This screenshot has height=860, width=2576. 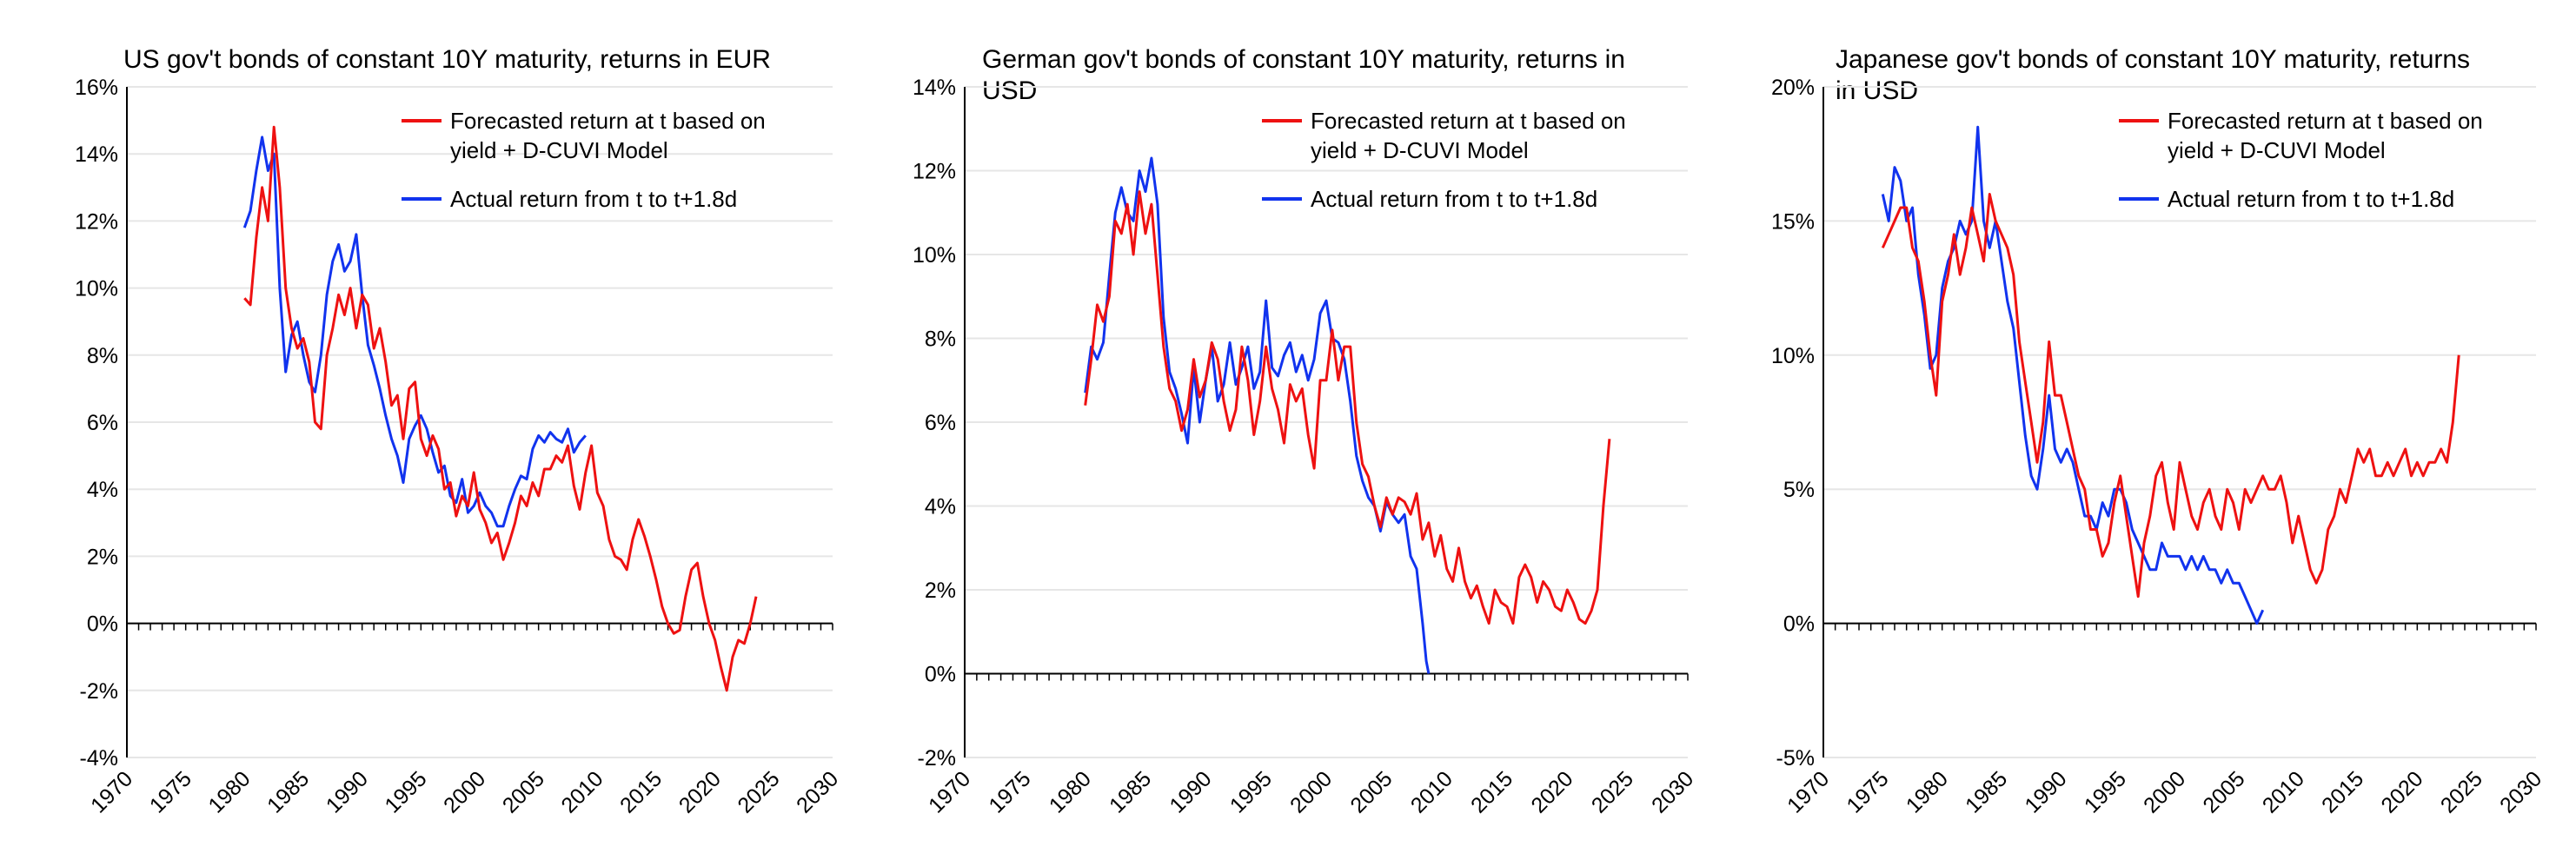 What do you see at coordinates (1877, 90) in the screenshot?
I see `chart-title-line: in USD` at bounding box center [1877, 90].